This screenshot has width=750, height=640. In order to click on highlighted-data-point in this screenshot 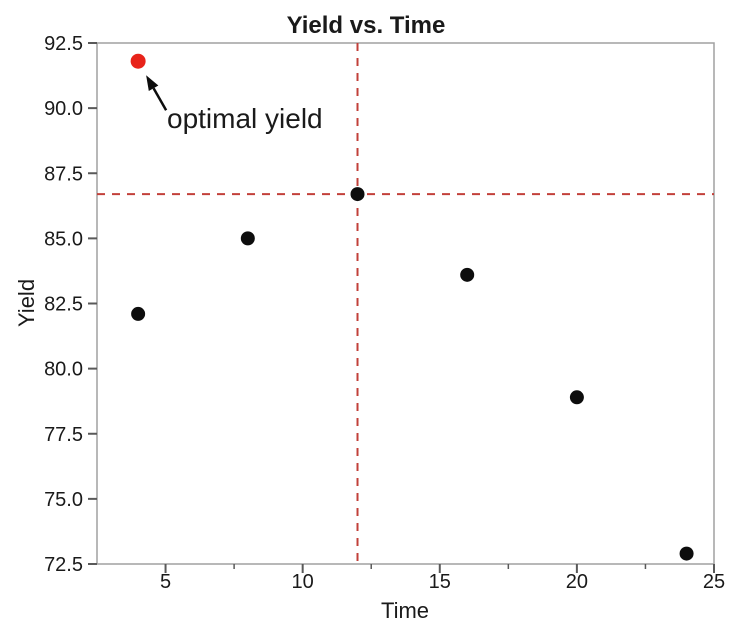, I will do `click(138, 61)`.